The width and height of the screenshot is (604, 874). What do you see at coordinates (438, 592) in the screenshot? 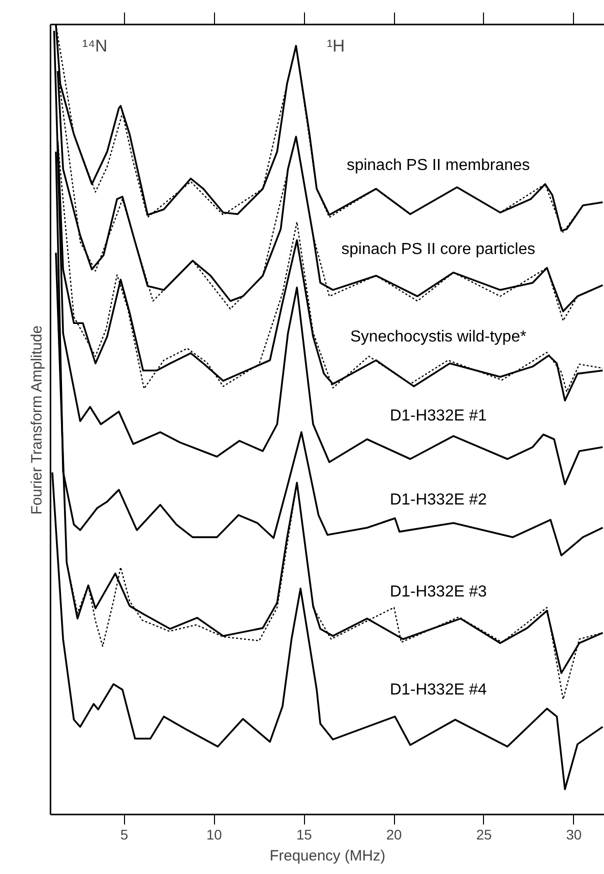
I see `series-label: D1-H332E #3` at bounding box center [438, 592].